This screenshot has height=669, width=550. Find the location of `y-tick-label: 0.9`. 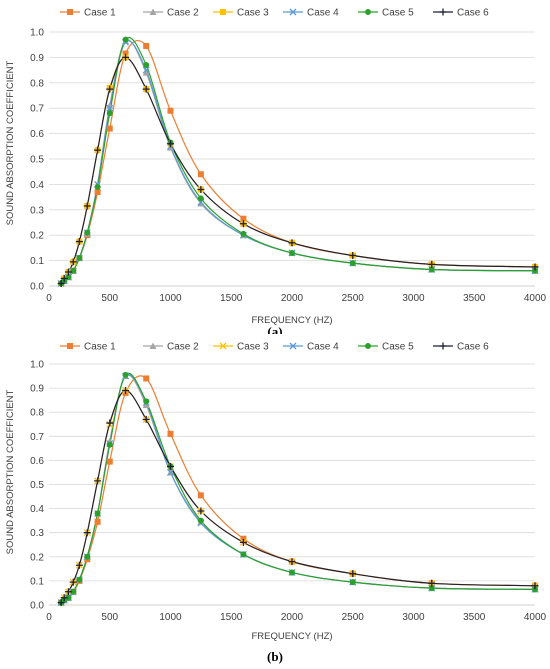

y-tick-label: 0.9 is located at coordinates (37, 389).